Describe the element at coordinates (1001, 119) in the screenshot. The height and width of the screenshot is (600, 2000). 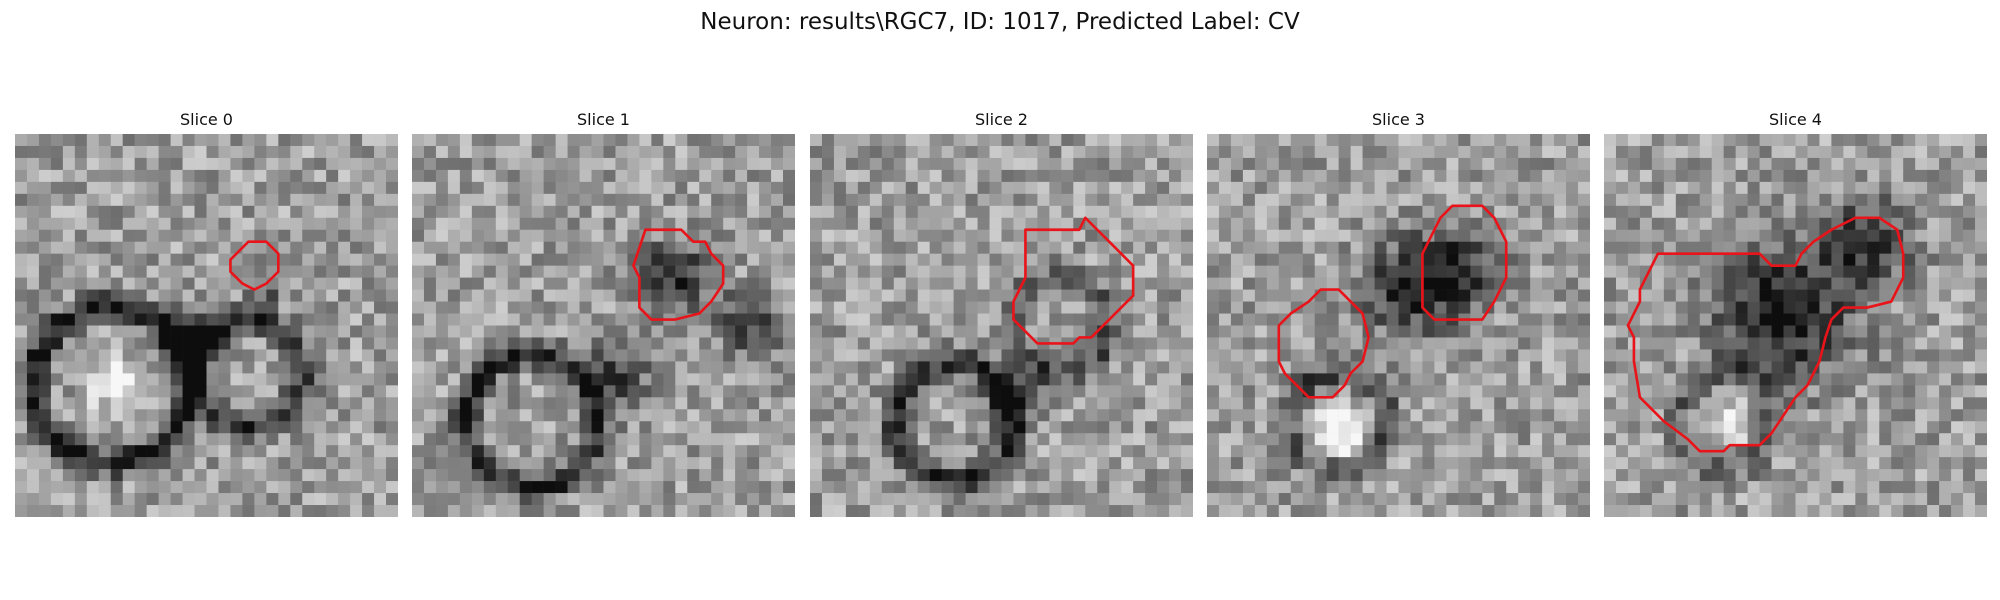
I see `slice-title-2: Slice 2` at that location.